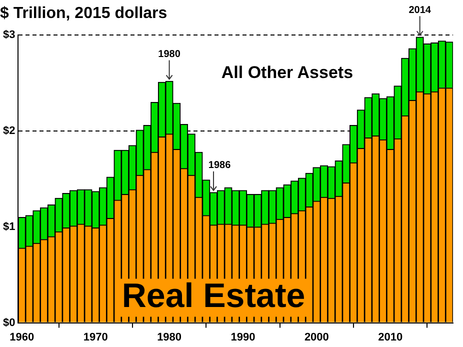 This screenshot has width=463, height=347. Describe the element at coordinates (9, 131) in the screenshot. I see `y-tick-label: $2` at that location.